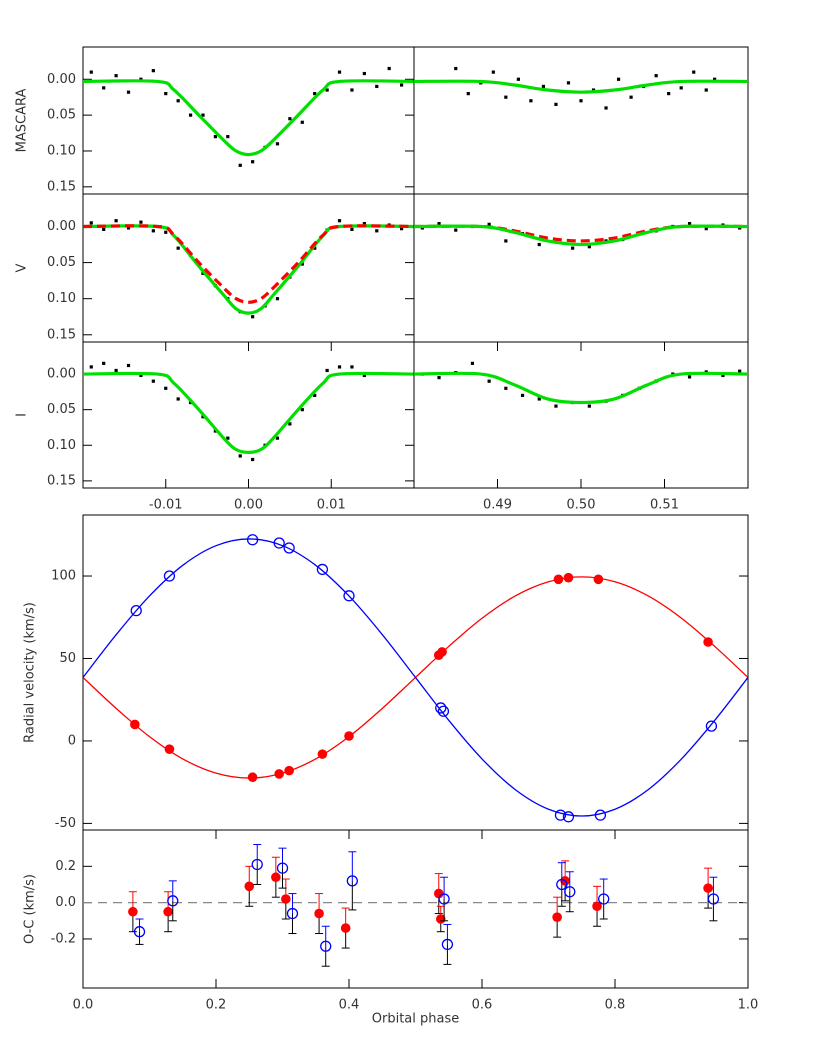 Image resolution: width=830 pixels, height=1042 pixels. What do you see at coordinates (349, 1005) in the screenshot?
I see `x-tick-label: 0.4` at bounding box center [349, 1005].